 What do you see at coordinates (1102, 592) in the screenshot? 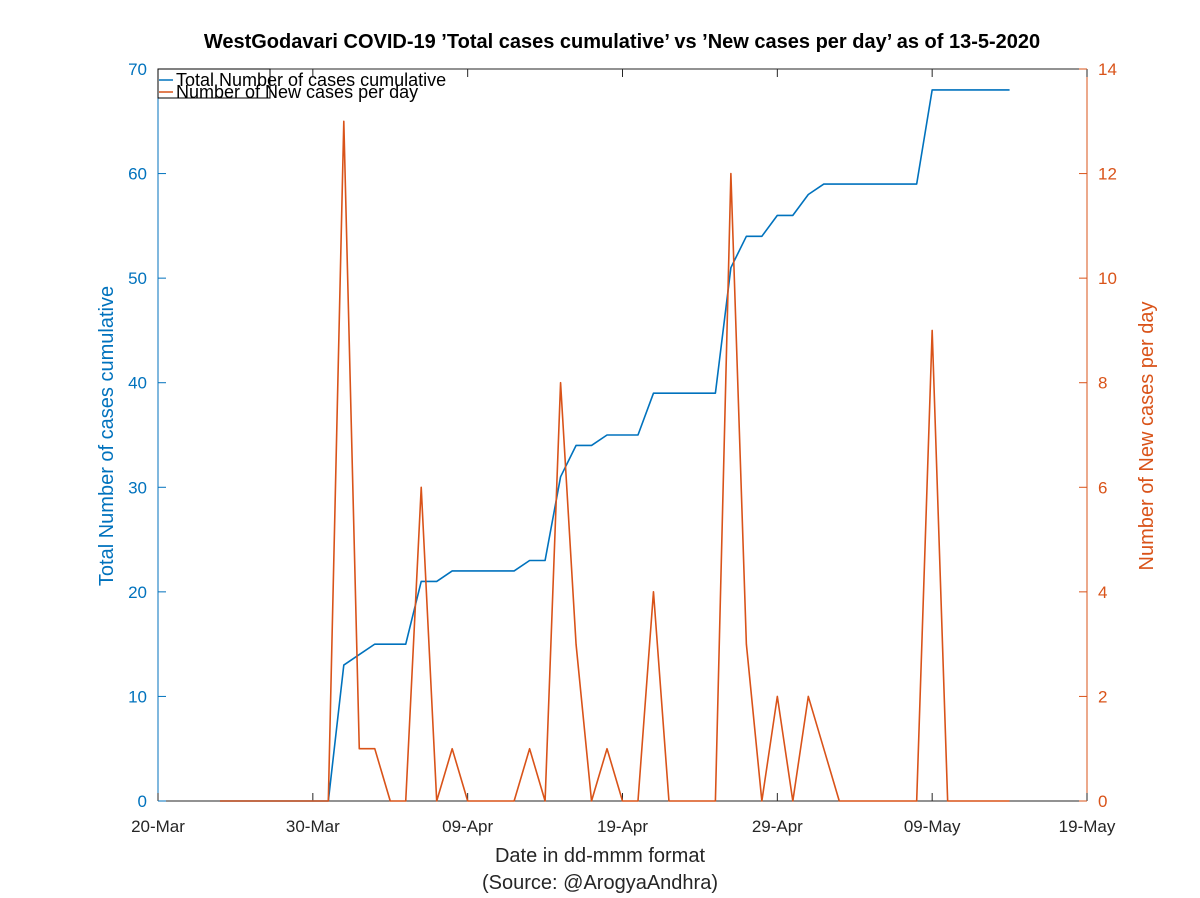
I see `right-tick-label: 4` at bounding box center [1102, 592].